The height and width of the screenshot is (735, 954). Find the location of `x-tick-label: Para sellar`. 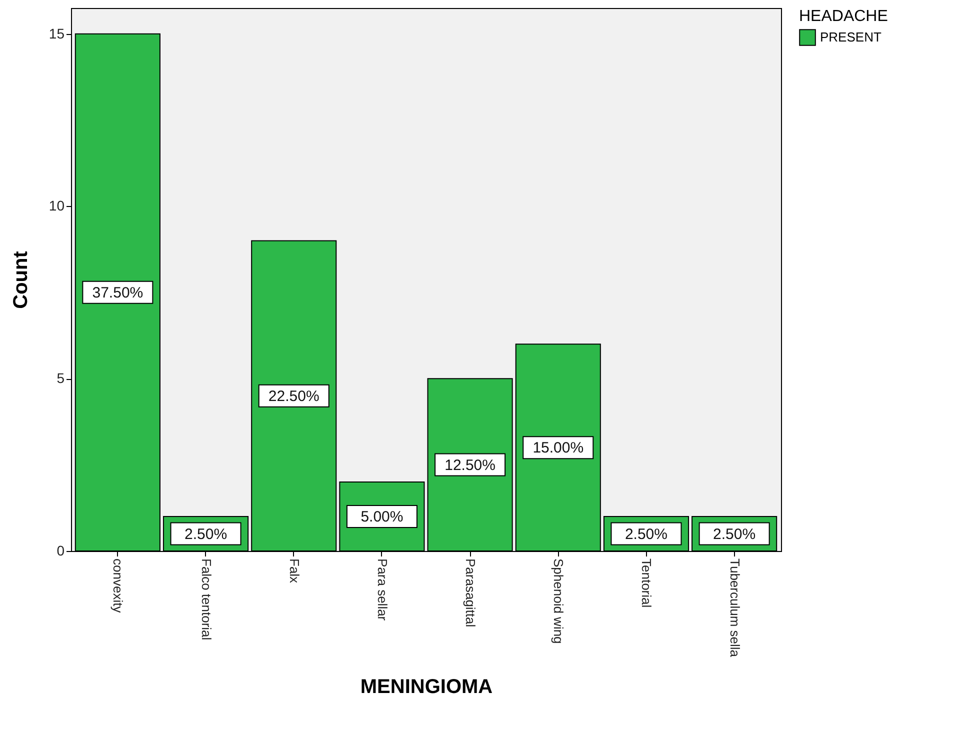

x-tick-label: Para sellar is located at coordinates (382, 590).